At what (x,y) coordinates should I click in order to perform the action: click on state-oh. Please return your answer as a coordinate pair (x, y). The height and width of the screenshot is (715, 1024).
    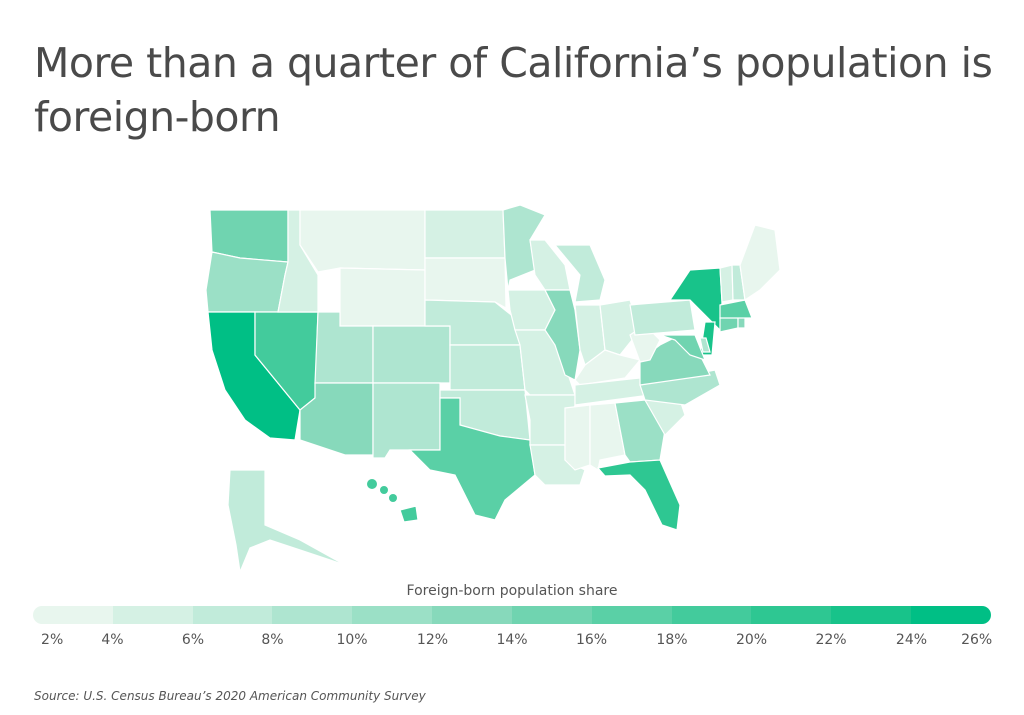
    Looking at the image, I should click on (620, 327).